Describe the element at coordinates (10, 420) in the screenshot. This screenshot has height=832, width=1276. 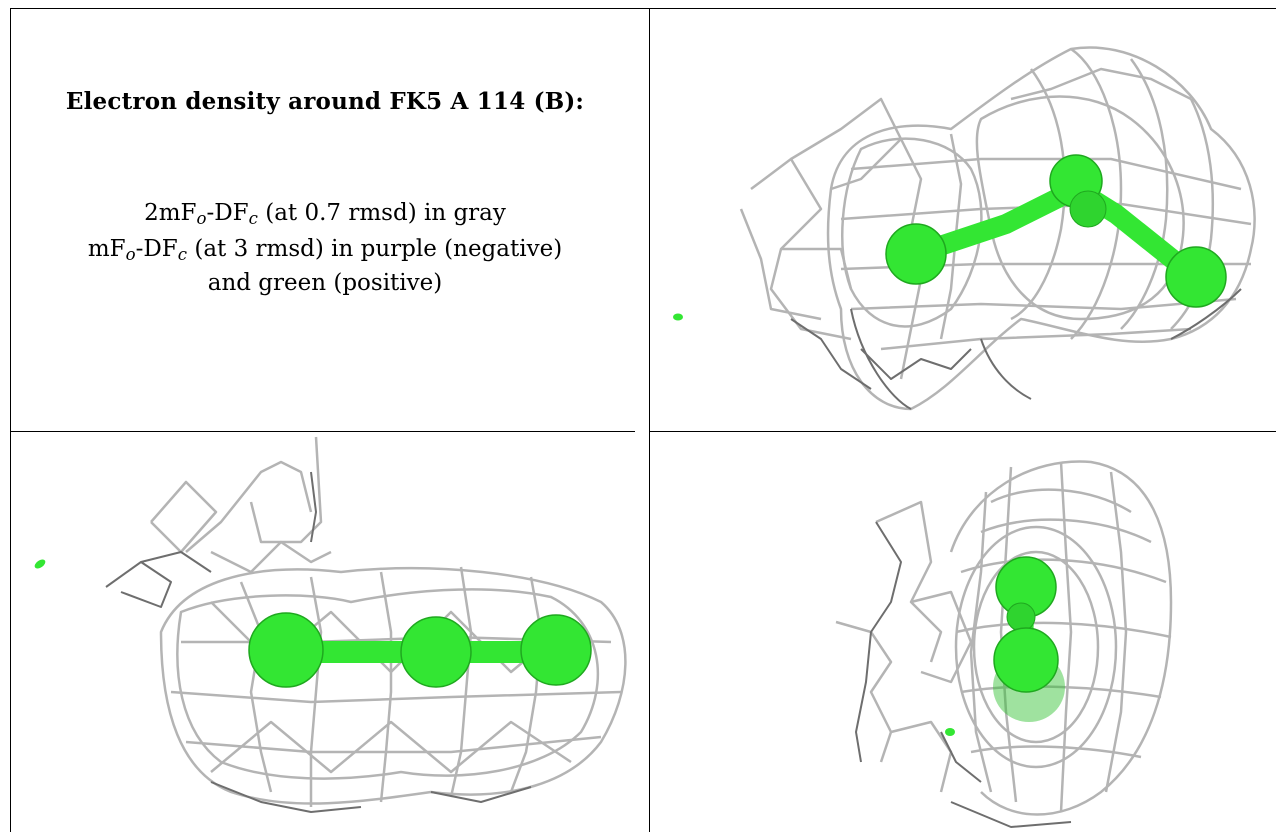
I see `grid-left-border` at that location.